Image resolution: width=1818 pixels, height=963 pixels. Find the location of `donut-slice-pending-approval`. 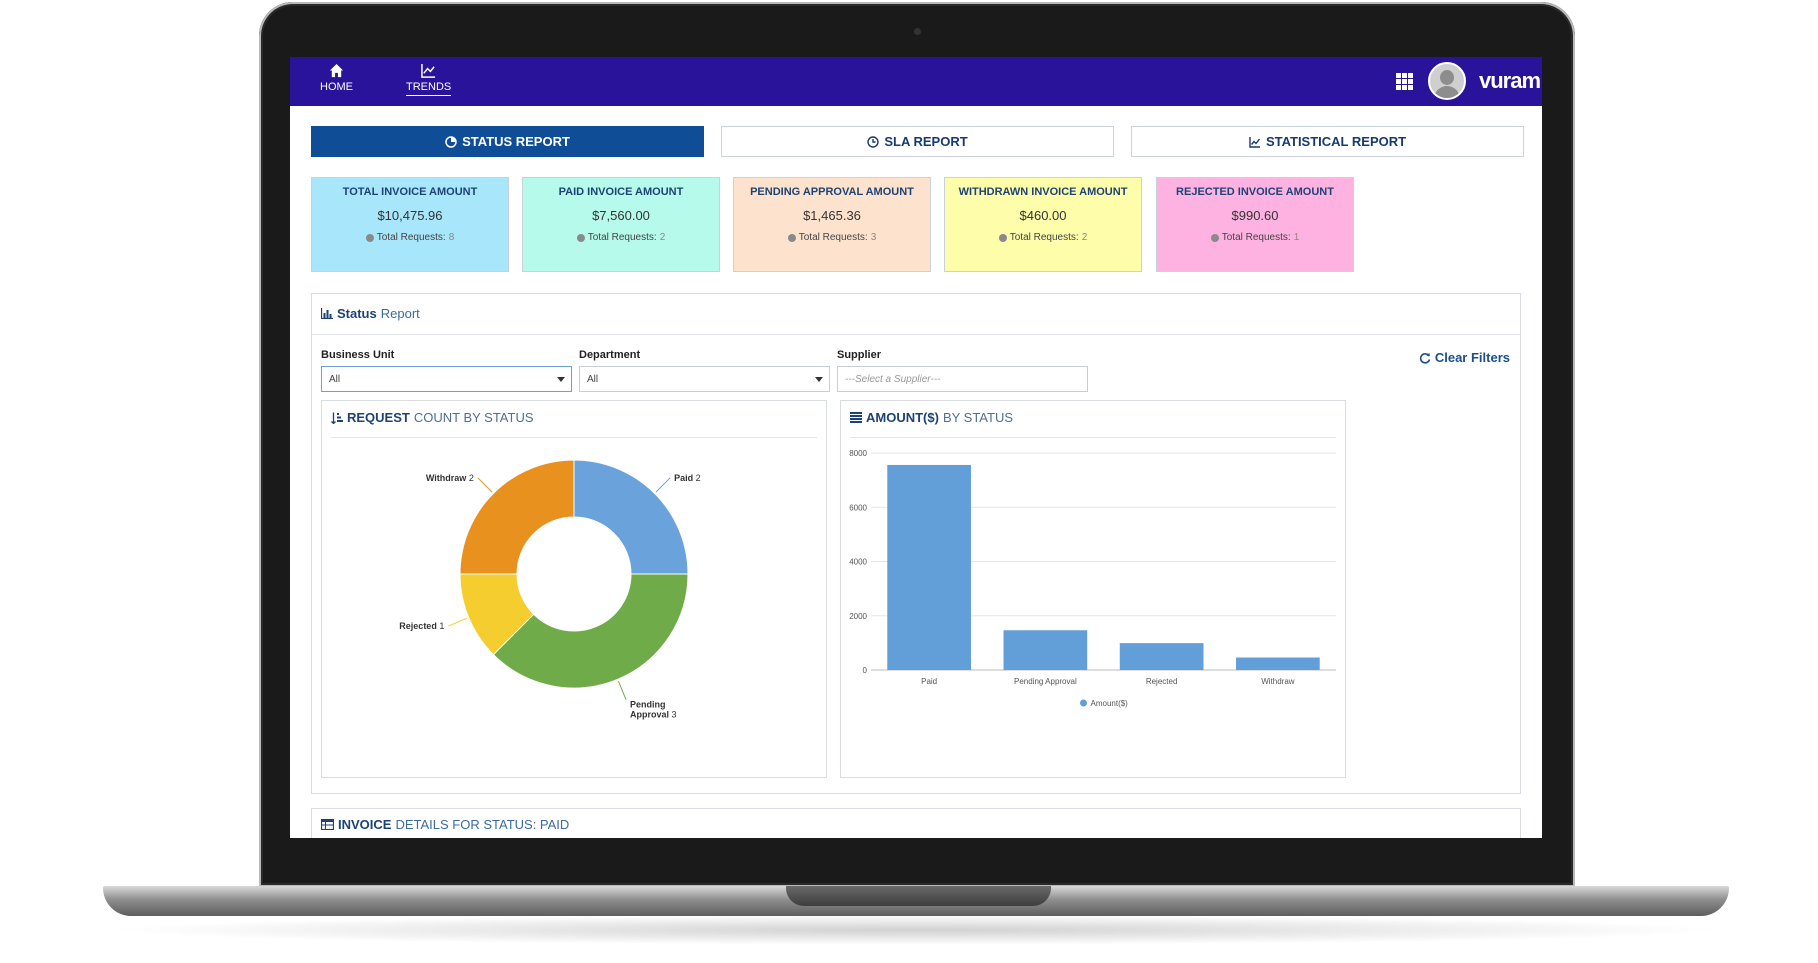

donut-slice-pending-approval is located at coordinates (590, 631).